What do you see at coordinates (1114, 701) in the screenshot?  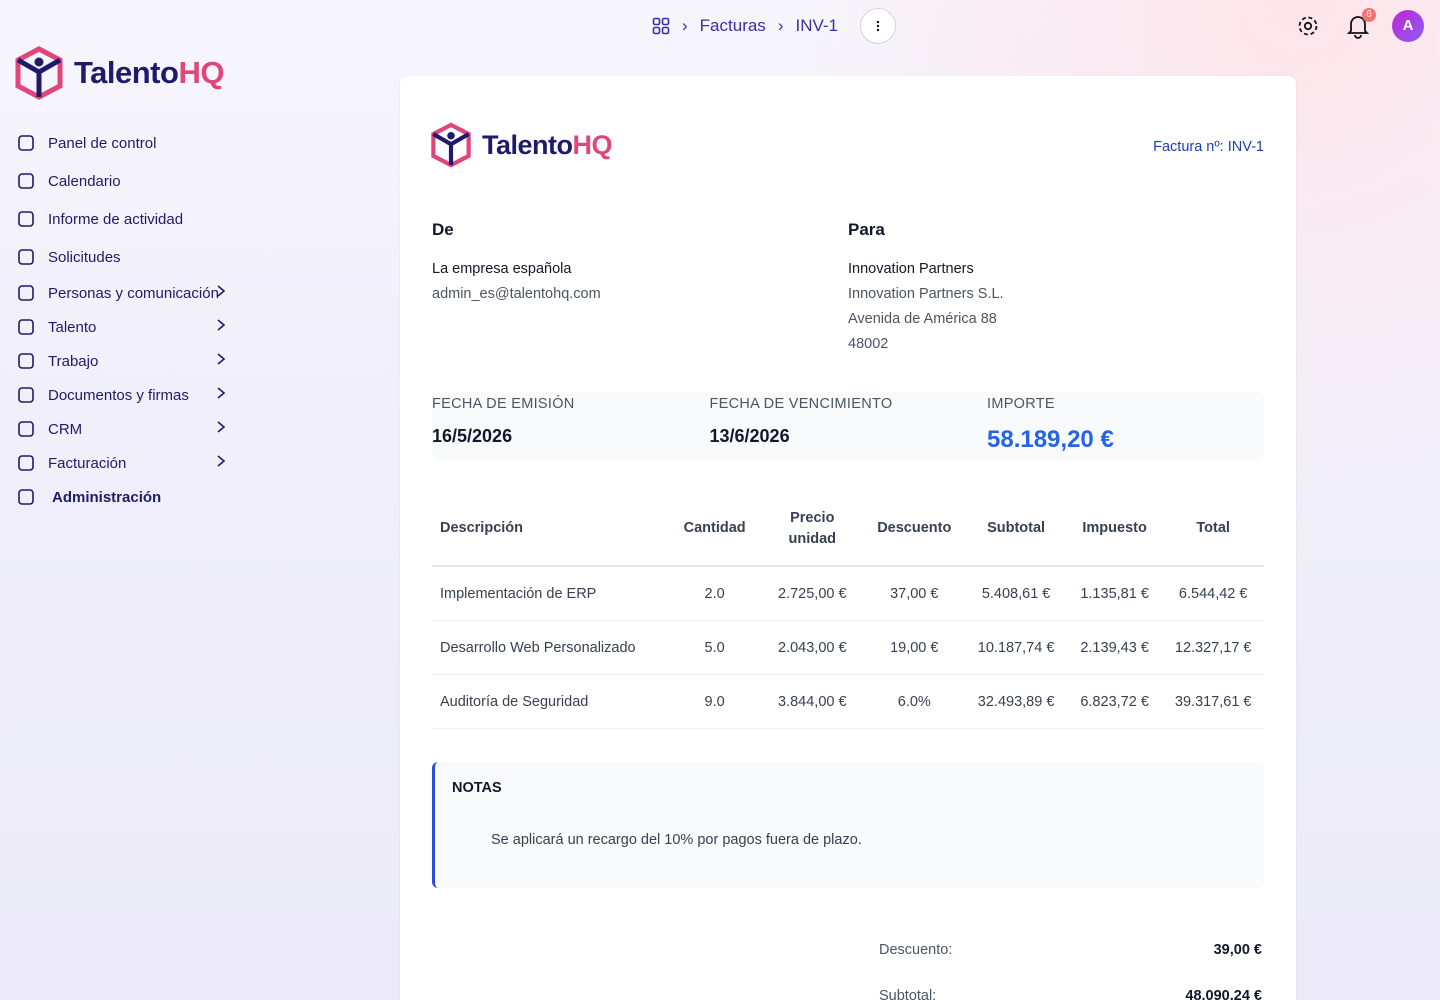 I see `table-cell: 6.823,72 €` at bounding box center [1114, 701].